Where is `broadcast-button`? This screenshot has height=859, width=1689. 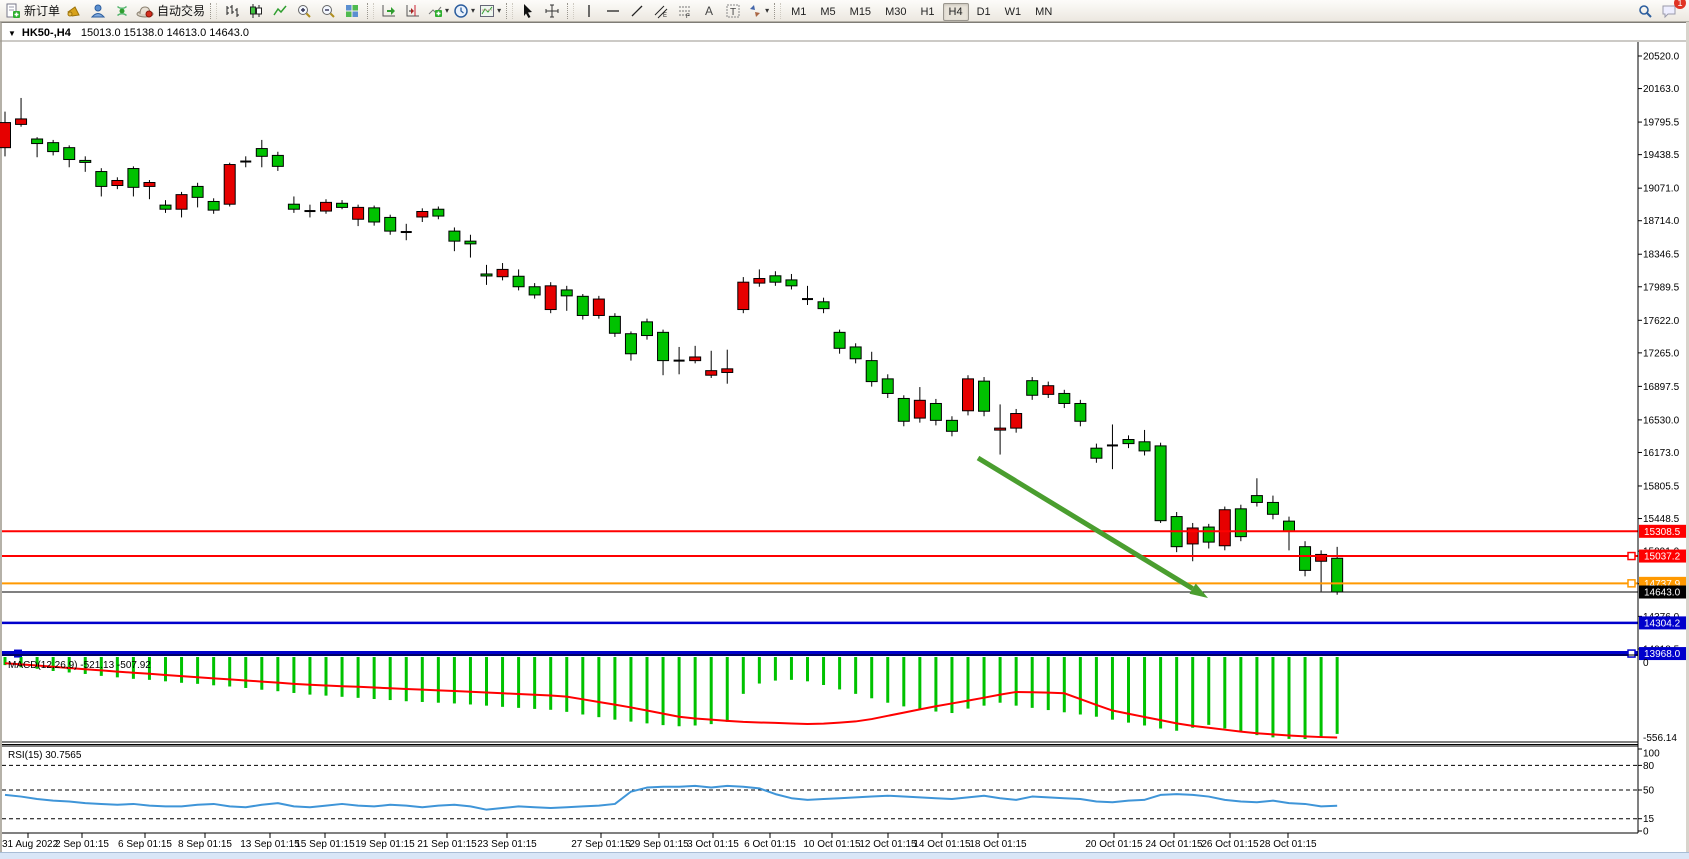 broadcast-button is located at coordinates (122, 11).